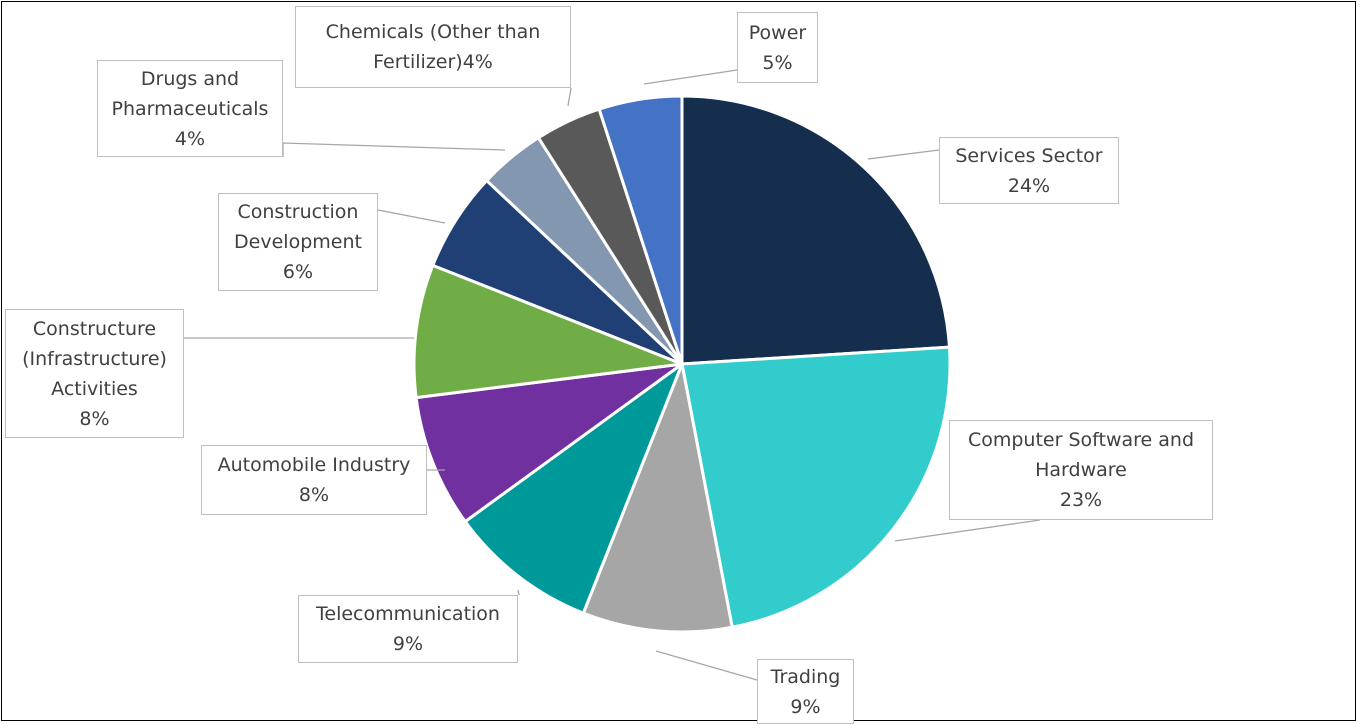 This screenshot has height=724, width=1361. Describe the element at coordinates (314, 465) in the screenshot. I see `data-label-line: Automobile Industry` at that location.